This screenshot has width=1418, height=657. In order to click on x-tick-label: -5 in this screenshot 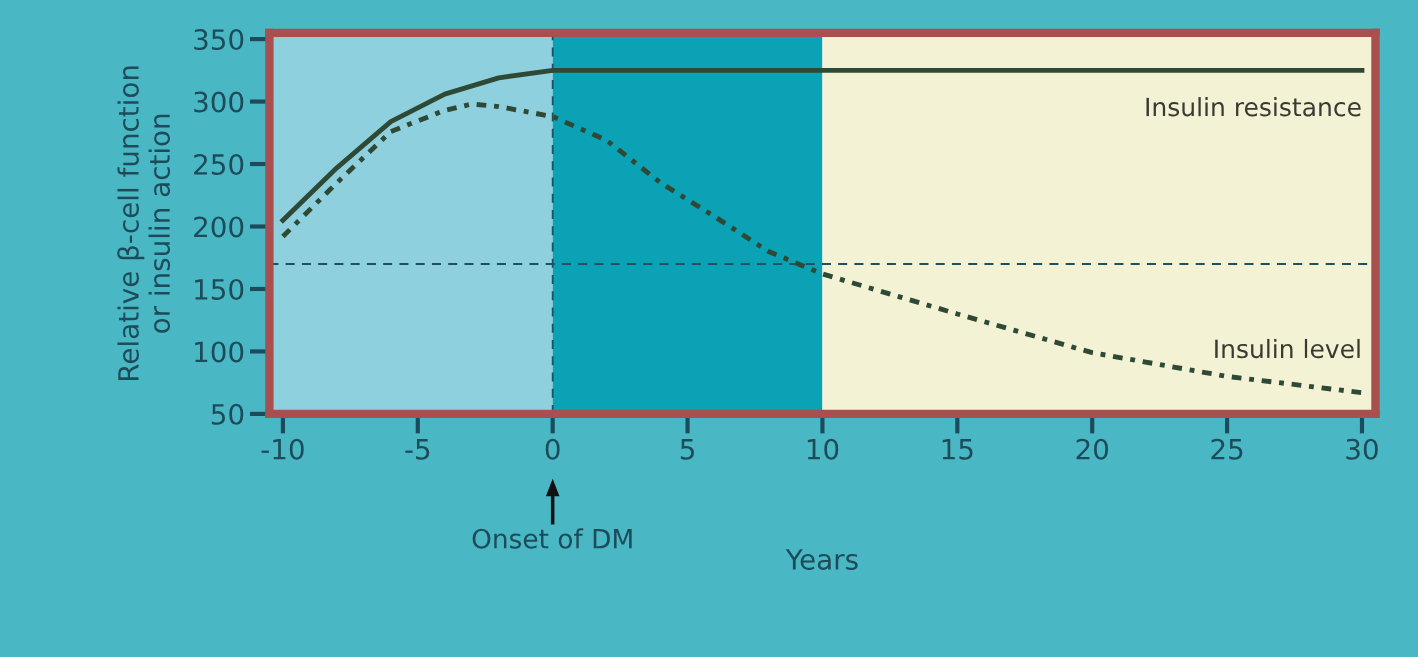, I will do `click(417, 449)`.